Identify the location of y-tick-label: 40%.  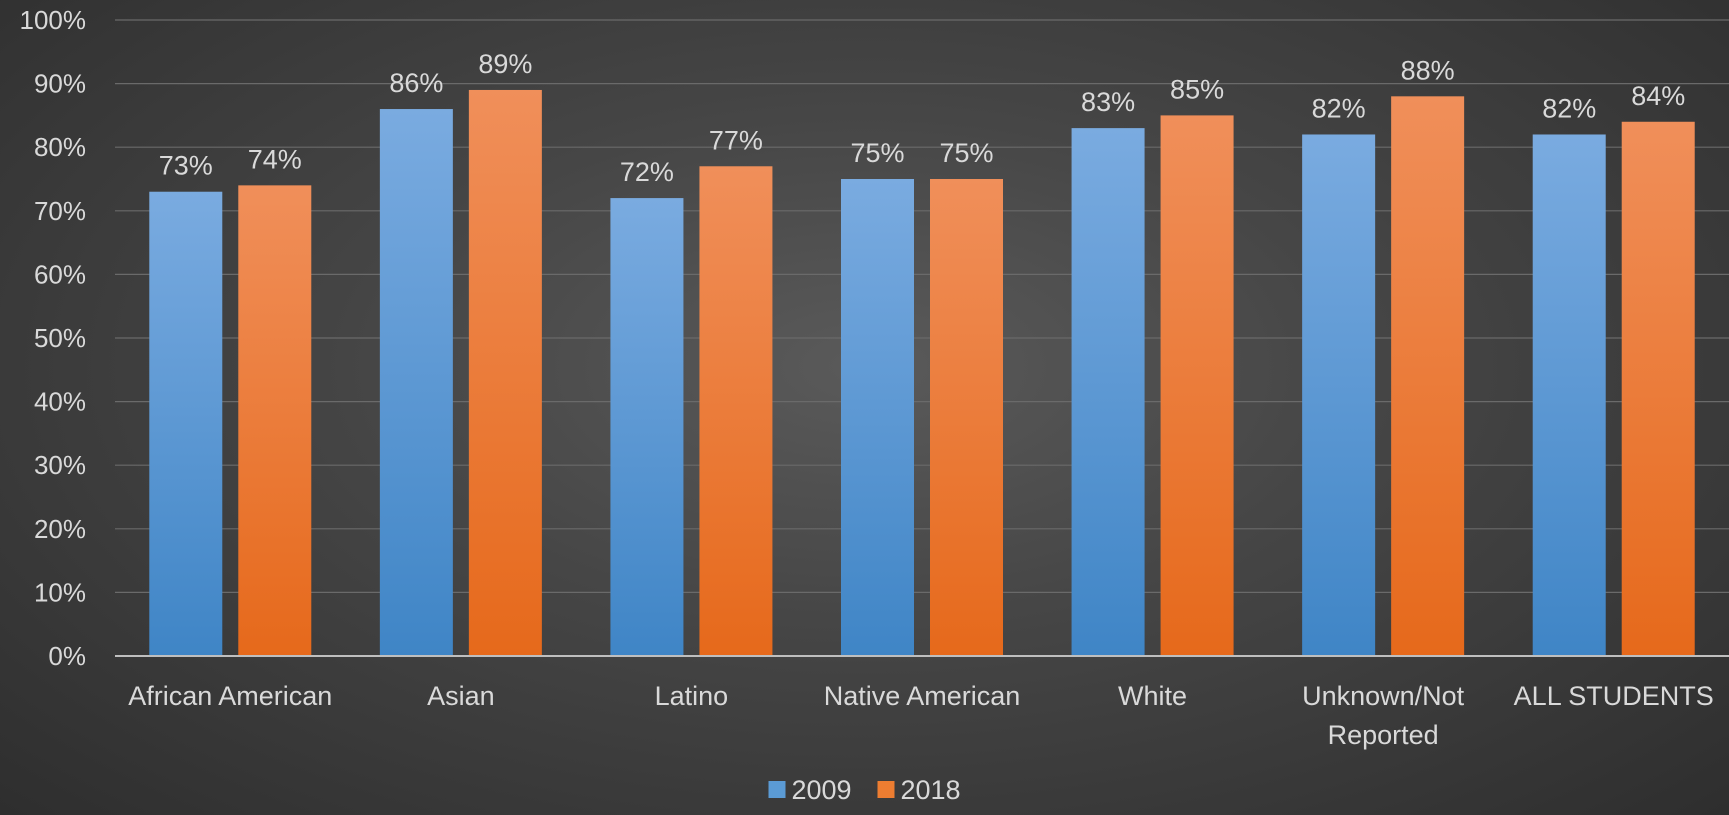
(60, 402).